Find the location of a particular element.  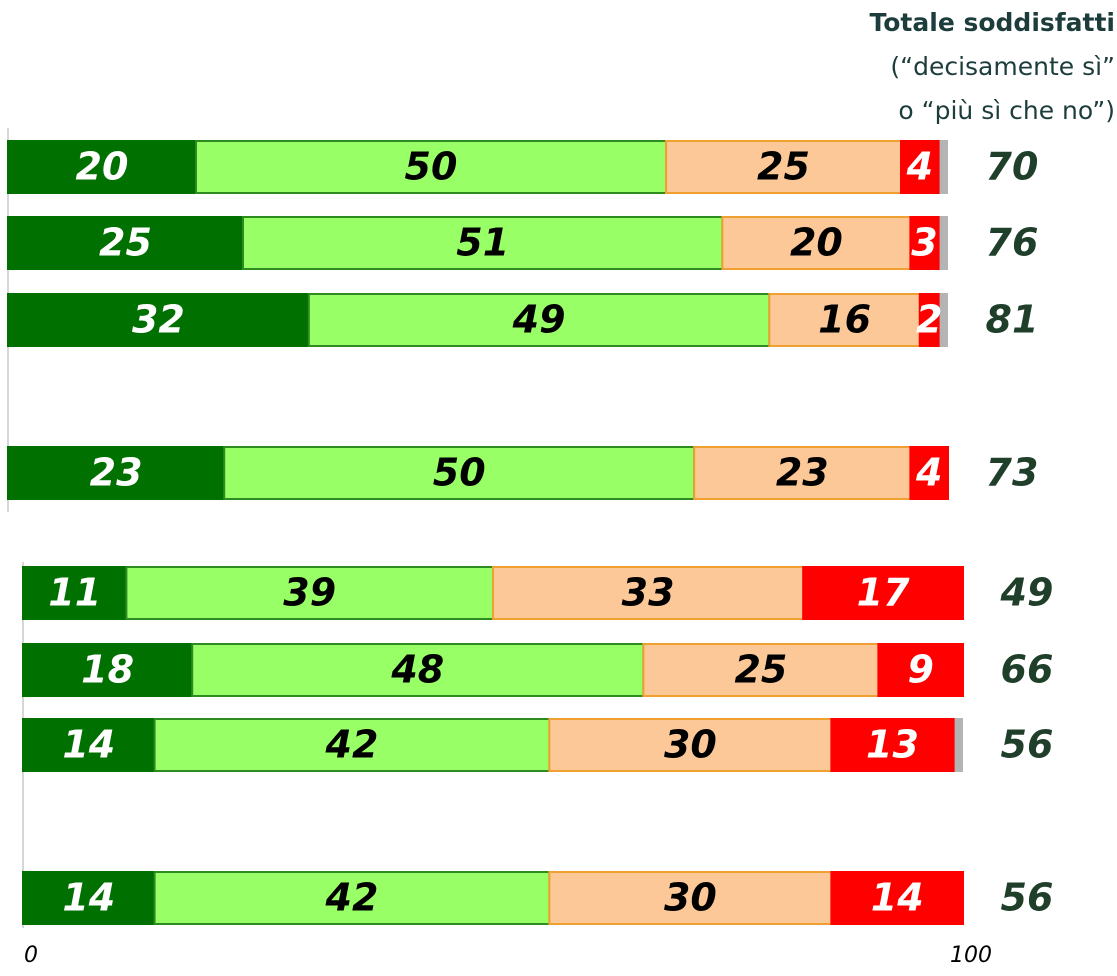

data-label: 13 is located at coordinates (892, 745).